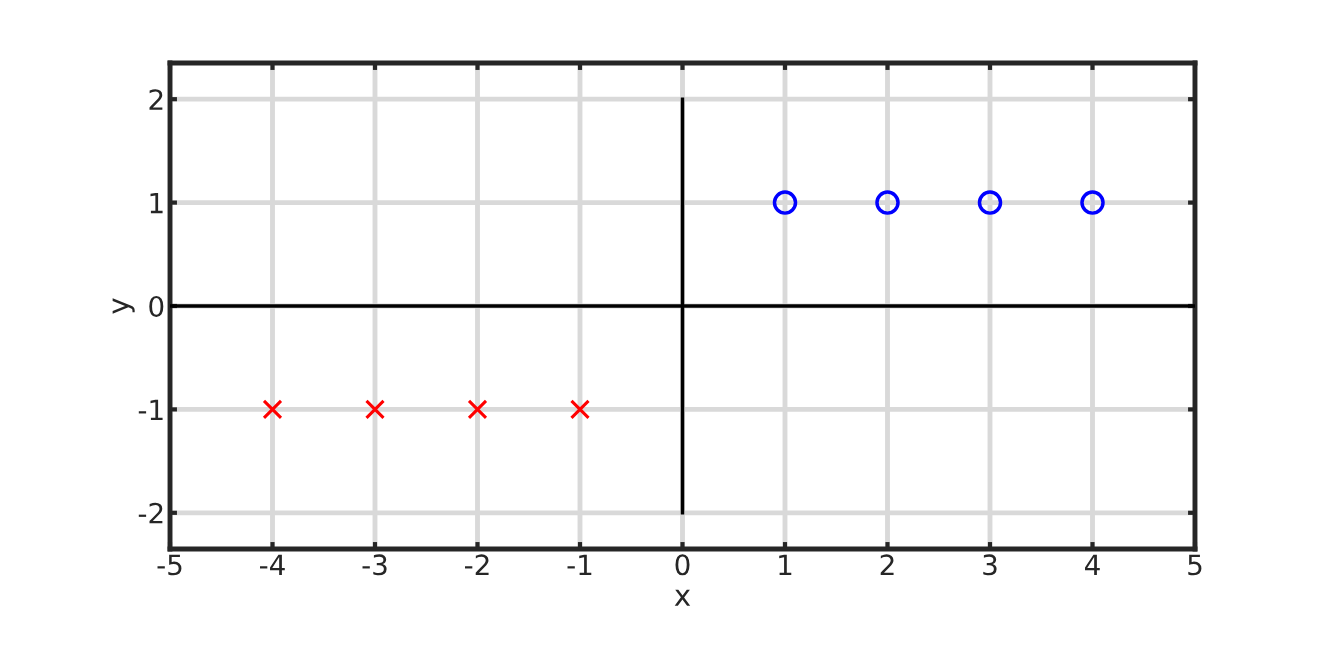 Image resolution: width=1319 pixels, height=656 pixels. Describe the element at coordinates (682, 565) in the screenshot. I see `x-tick-label: 0` at that location.